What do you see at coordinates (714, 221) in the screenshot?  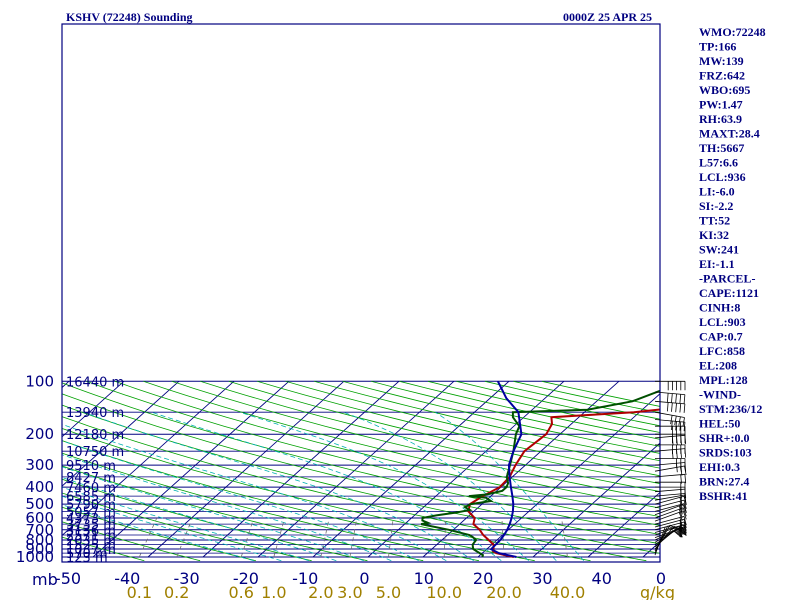 I see `index-label: TT:52` at bounding box center [714, 221].